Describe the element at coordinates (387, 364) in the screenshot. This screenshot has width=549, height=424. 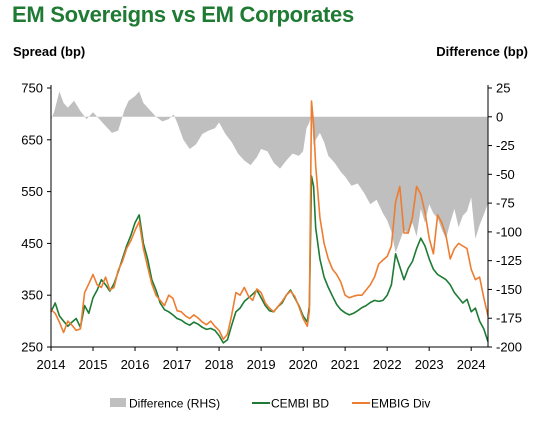
I see `x-tick-label: 2022` at that location.